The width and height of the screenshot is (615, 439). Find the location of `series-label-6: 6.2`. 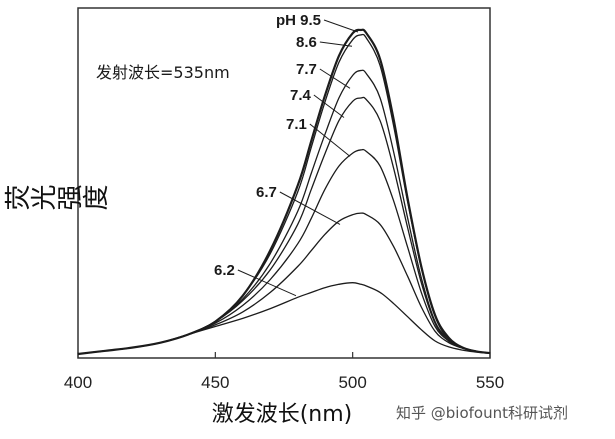

series-label-6: 6.2 is located at coordinates (224, 270).